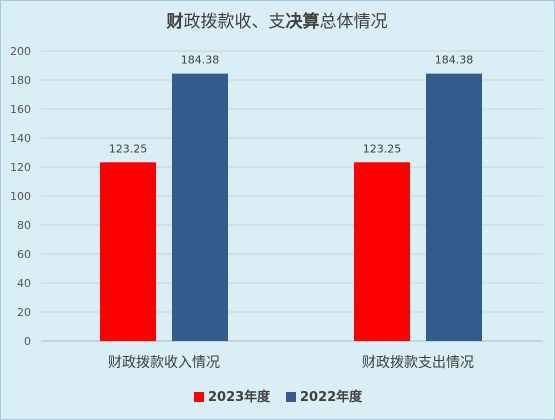  I want to click on y-tick-label: 100, so click(20, 196).